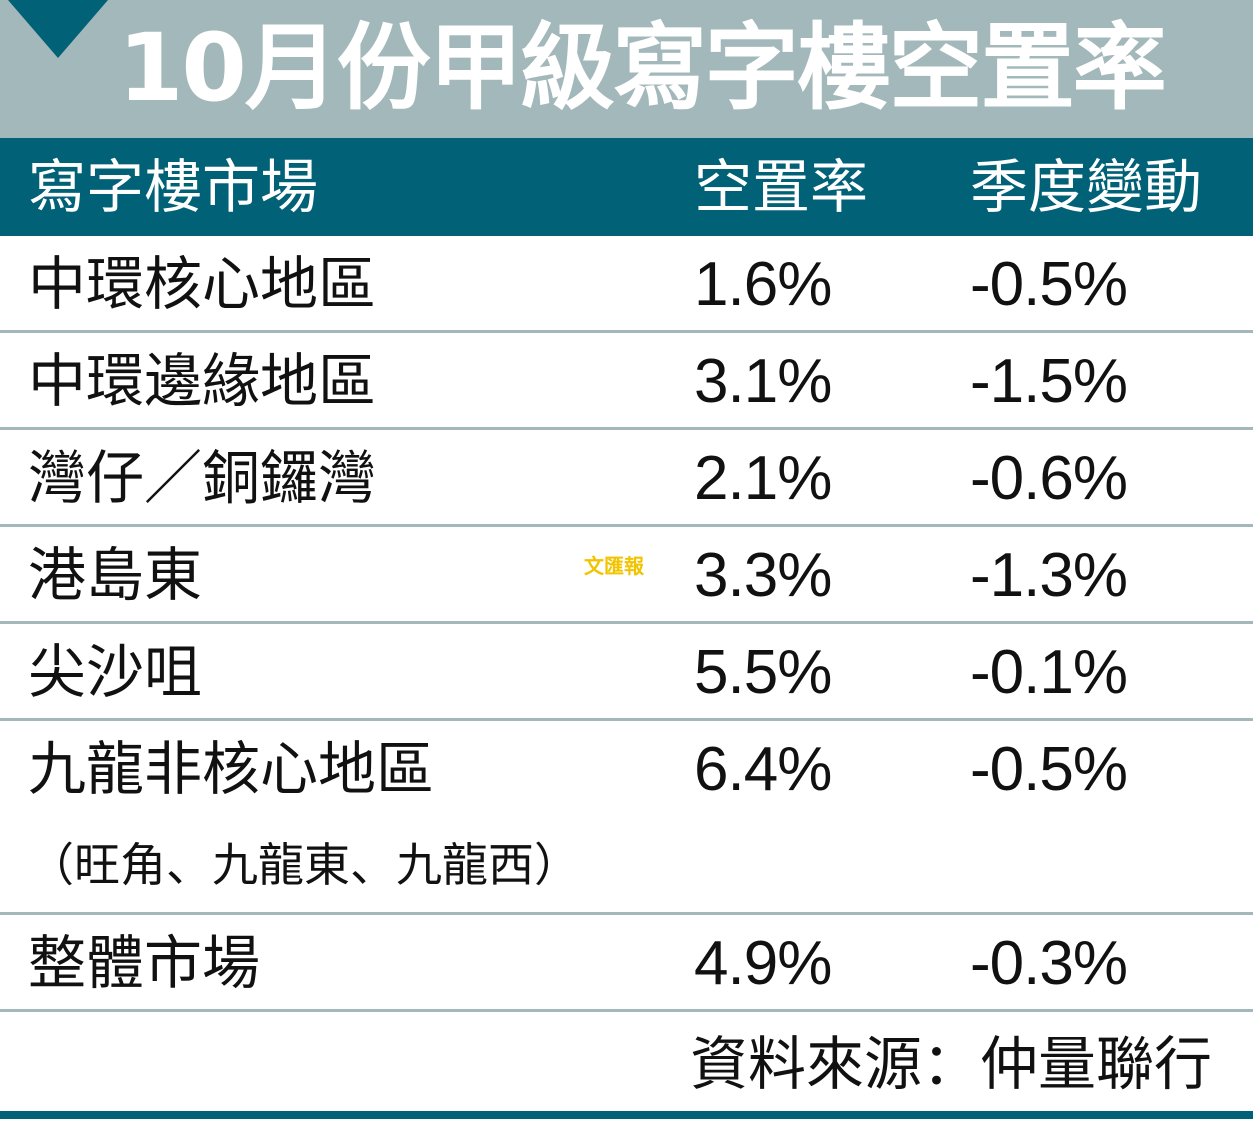 The width and height of the screenshot is (1253, 1123). What do you see at coordinates (763, 672) in the screenshot?
I see `cell-vacancy: 5.5%` at bounding box center [763, 672].